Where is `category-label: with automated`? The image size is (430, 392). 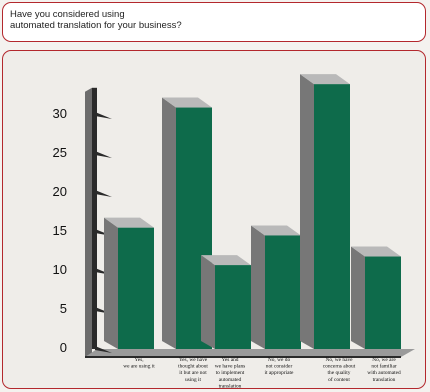 category-label: with automated is located at coordinates (384, 373).